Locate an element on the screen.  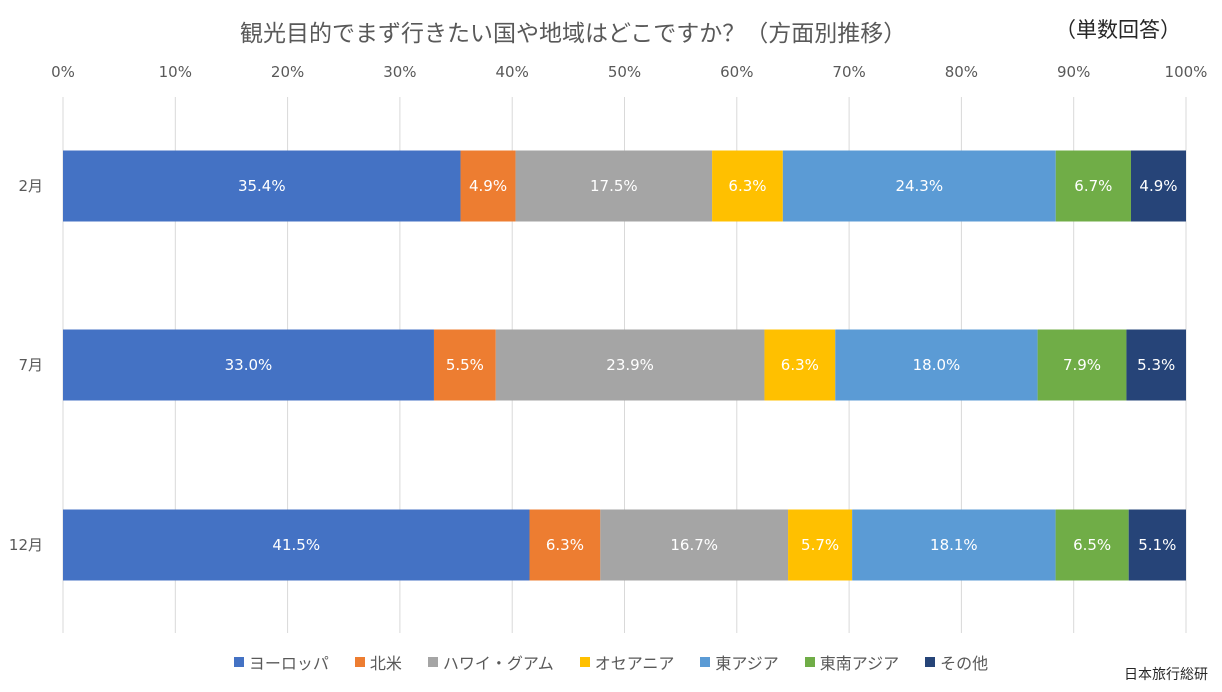
data-label: 6.7% is located at coordinates (1093, 186).